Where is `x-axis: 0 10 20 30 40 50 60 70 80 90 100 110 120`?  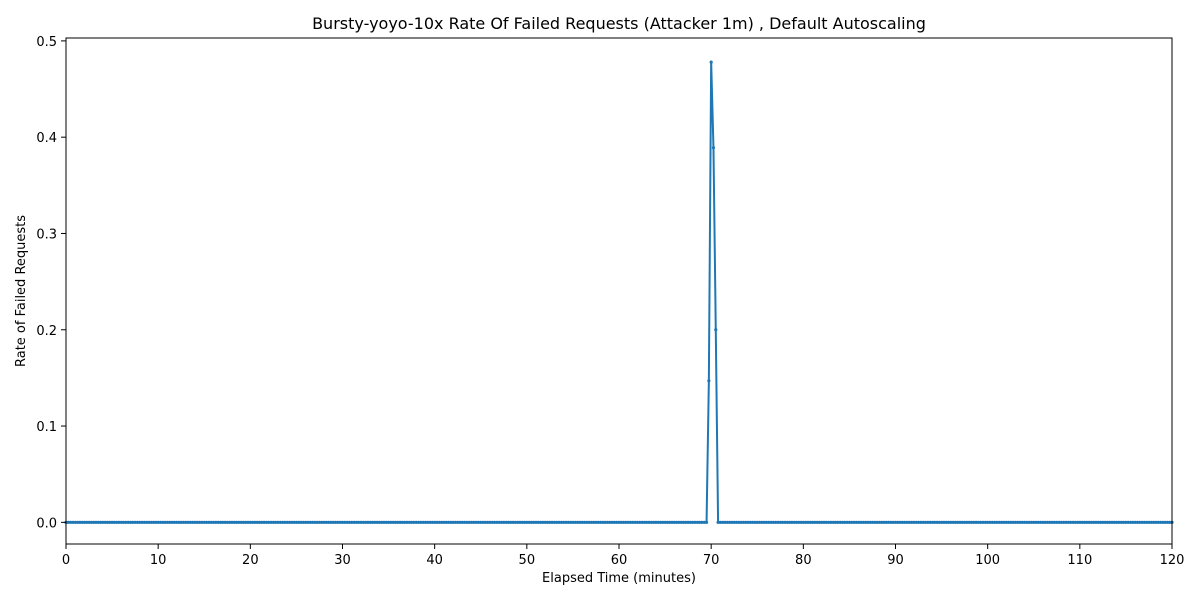
x-axis: 0 10 20 30 40 50 60 70 80 90 100 110 120 is located at coordinates (623, 556).